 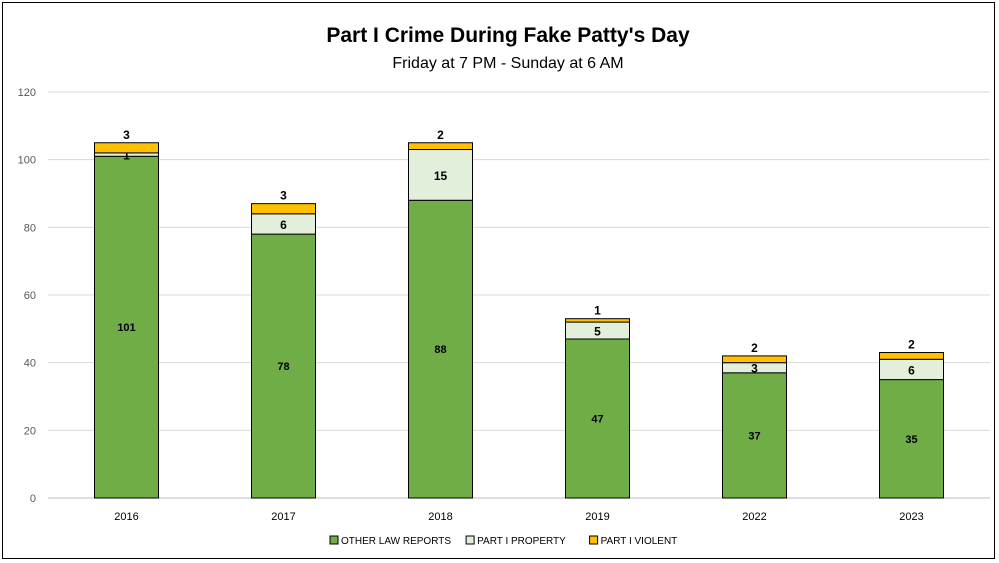 What do you see at coordinates (30, 431) in the screenshot?
I see `y-tick-label: 20` at bounding box center [30, 431].